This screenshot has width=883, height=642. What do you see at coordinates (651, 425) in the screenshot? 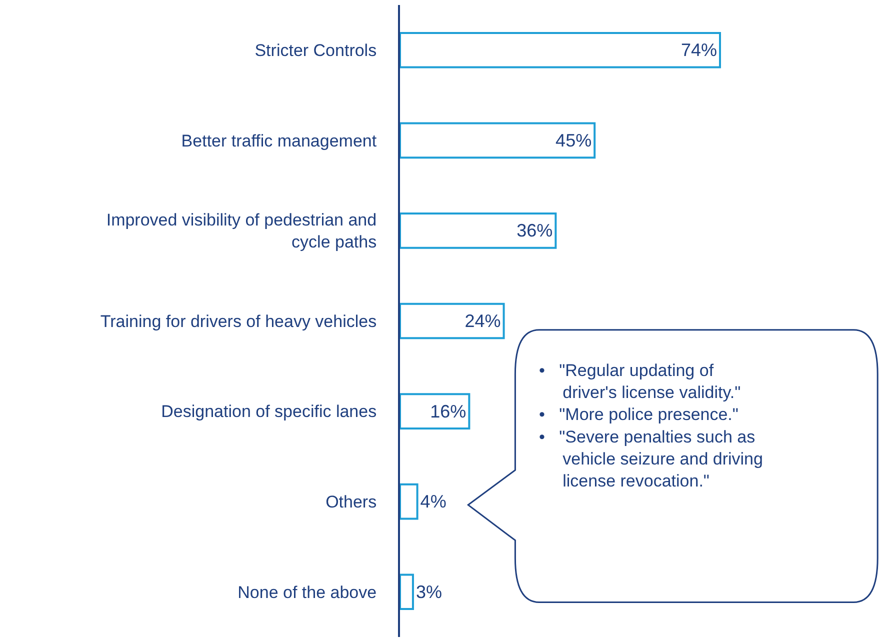
I see `annotation: • "Regular updating of driver's license validity." • "More police presence." • "Severe penalties such as vehicle seizure and driving license revocation."` at bounding box center [651, 425].